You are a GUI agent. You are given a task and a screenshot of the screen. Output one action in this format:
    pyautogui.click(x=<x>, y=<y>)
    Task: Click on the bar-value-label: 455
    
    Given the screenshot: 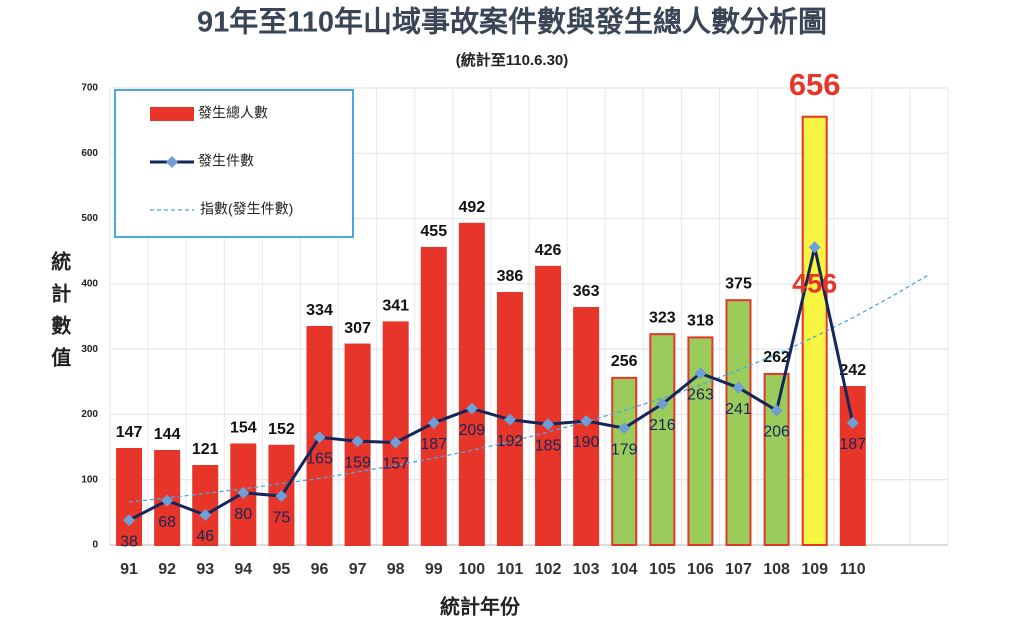 What is the action you would take?
    pyautogui.click(x=433, y=231)
    